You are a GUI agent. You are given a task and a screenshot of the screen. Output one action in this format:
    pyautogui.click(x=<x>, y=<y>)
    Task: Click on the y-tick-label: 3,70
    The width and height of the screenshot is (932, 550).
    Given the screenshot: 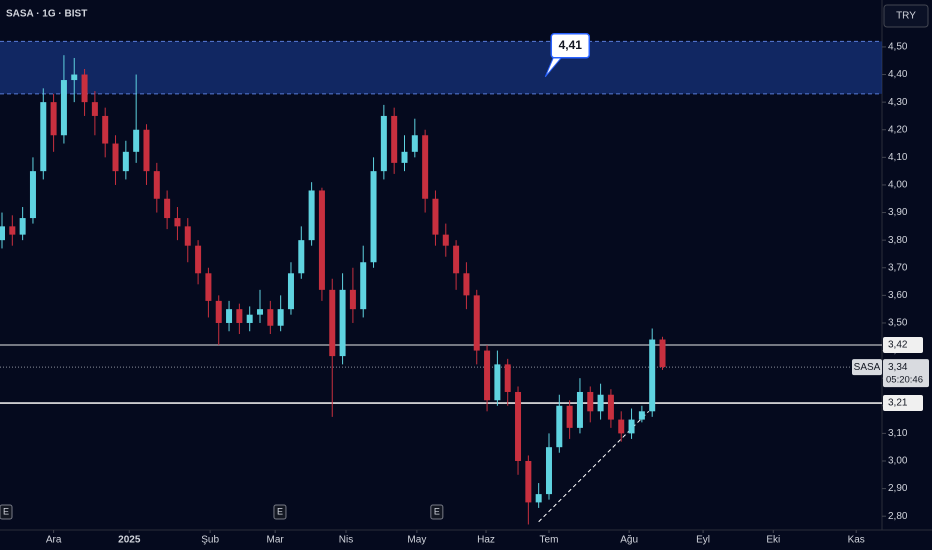 What is the action you would take?
    pyautogui.click(x=898, y=267)
    